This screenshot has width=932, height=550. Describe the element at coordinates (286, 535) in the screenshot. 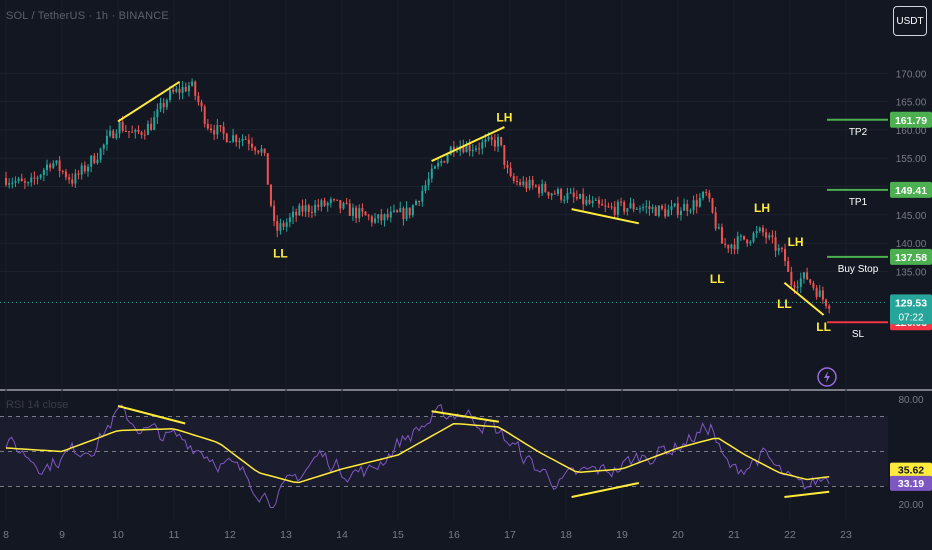

I see `time-axis-tick: 13` at that location.